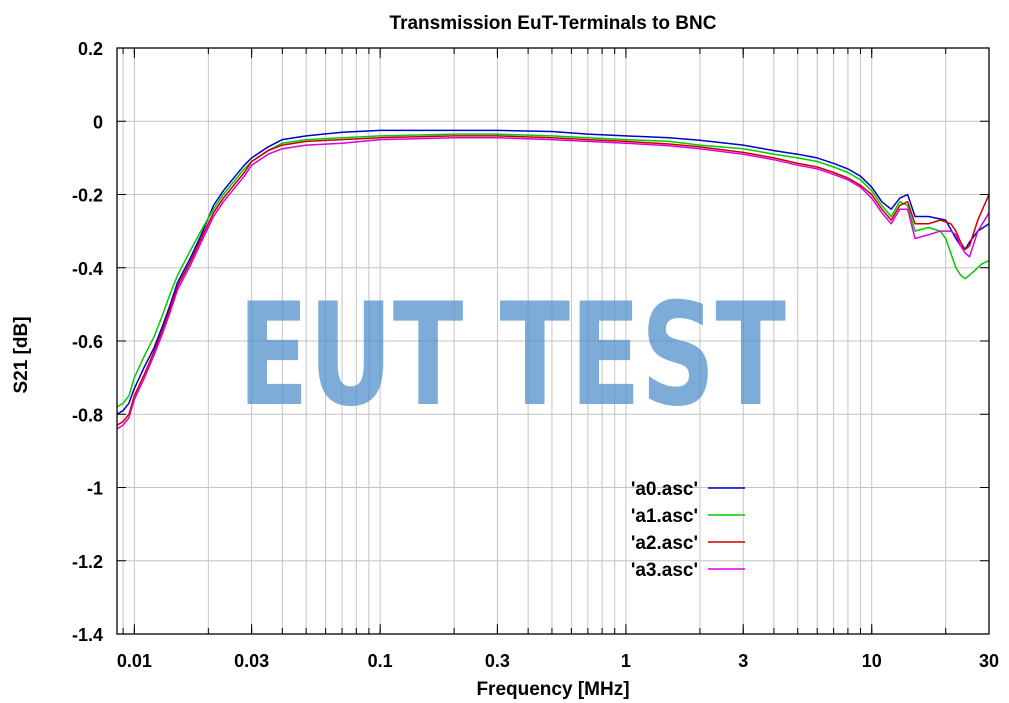 The width and height of the screenshot is (1009, 703). I want to click on x-tick-label: 30, so click(989, 661).